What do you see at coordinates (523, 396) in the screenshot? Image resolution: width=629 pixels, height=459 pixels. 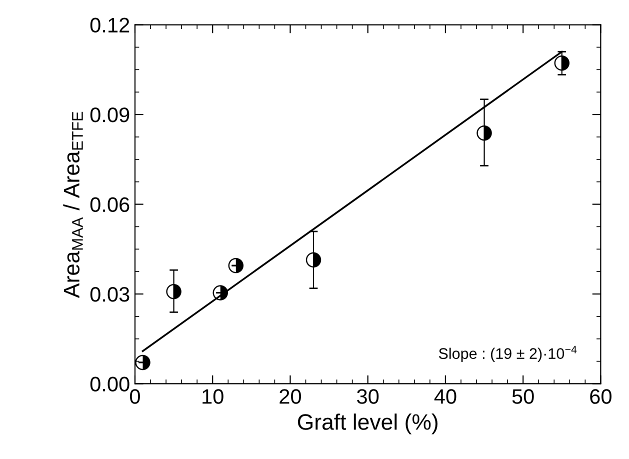 I see `x-tick-label: 50` at bounding box center [523, 396].